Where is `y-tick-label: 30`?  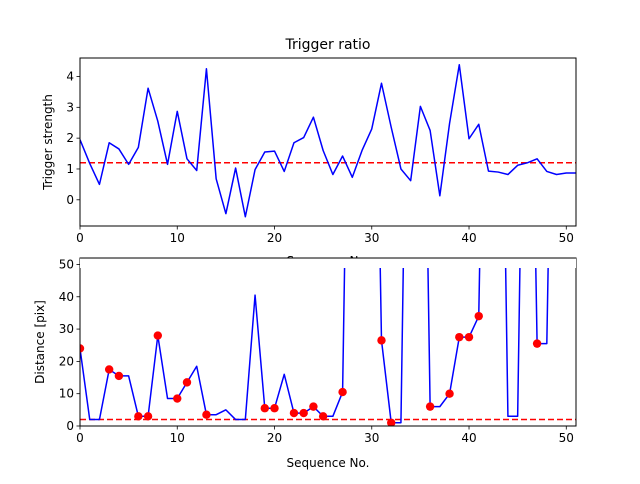
y-tick-label: 30 is located at coordinates (66, 329).